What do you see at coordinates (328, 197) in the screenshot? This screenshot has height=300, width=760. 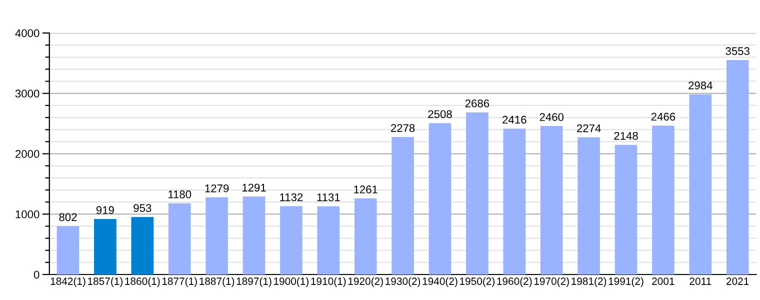 I see `data-label: 1131` at bounding box center [328, 197].